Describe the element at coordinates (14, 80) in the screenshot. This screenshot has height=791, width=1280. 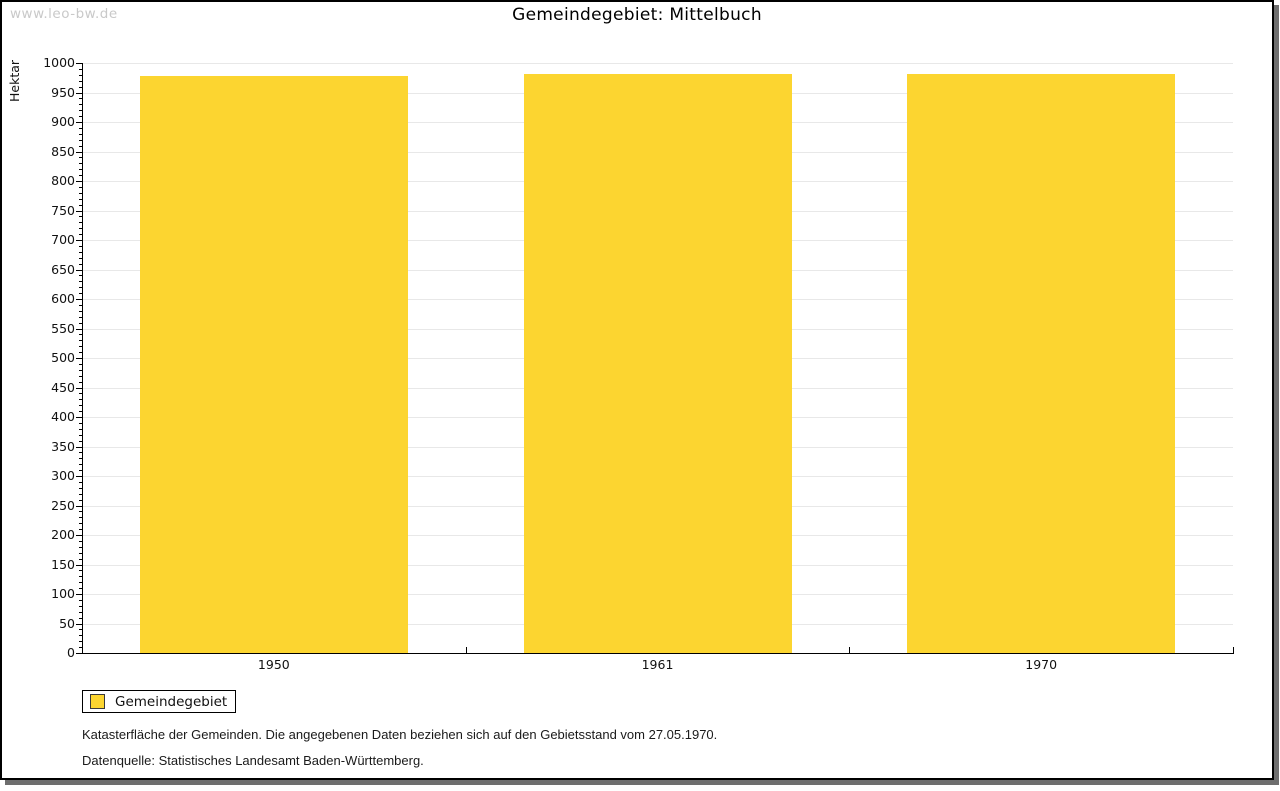
I see `y-axis-label: Hektar` at that location.